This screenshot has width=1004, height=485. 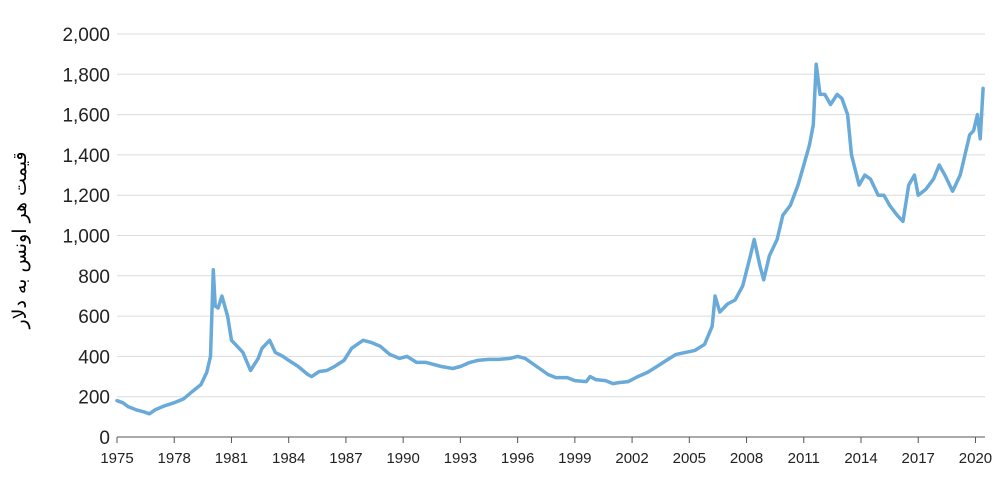 I want to click on y-tick-label: 1,800, so click(x=86, y=75).